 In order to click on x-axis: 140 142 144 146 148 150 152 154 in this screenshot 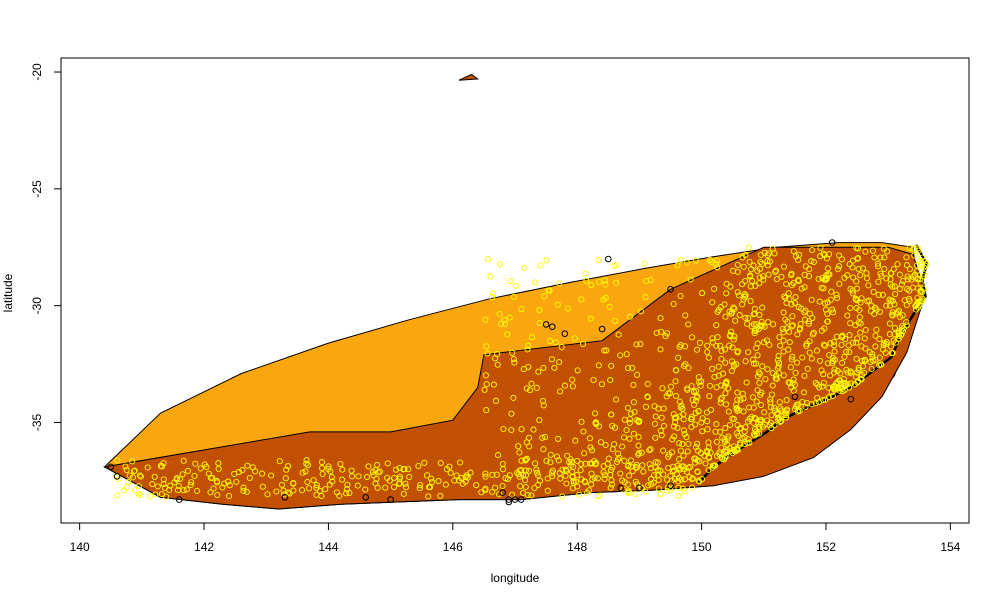, I will do `click(515, 538)`.